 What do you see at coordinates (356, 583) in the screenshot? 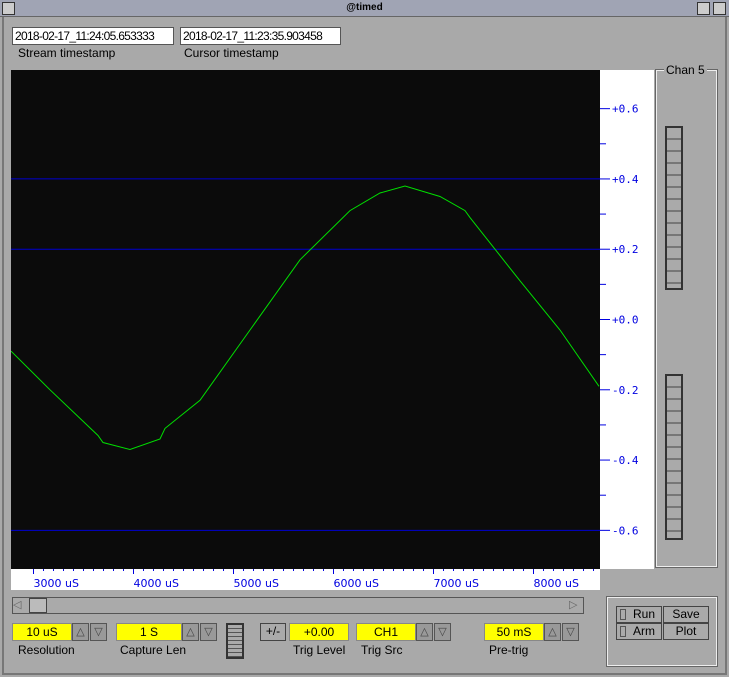
I see `x-tick-label: 6000 uS` at bounding box center [356, 583].